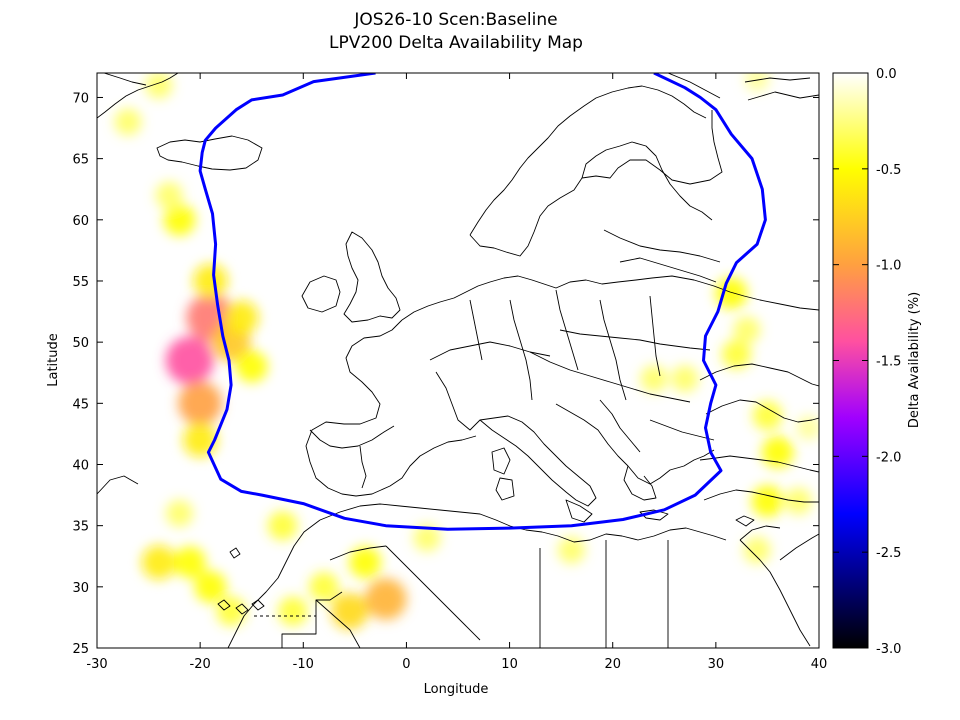 This screenshot has width=960, height=720. Describe the element at coordinates (888, 553) in the screenshot. I see `colorbar-tick-label: -2.5` at that location.